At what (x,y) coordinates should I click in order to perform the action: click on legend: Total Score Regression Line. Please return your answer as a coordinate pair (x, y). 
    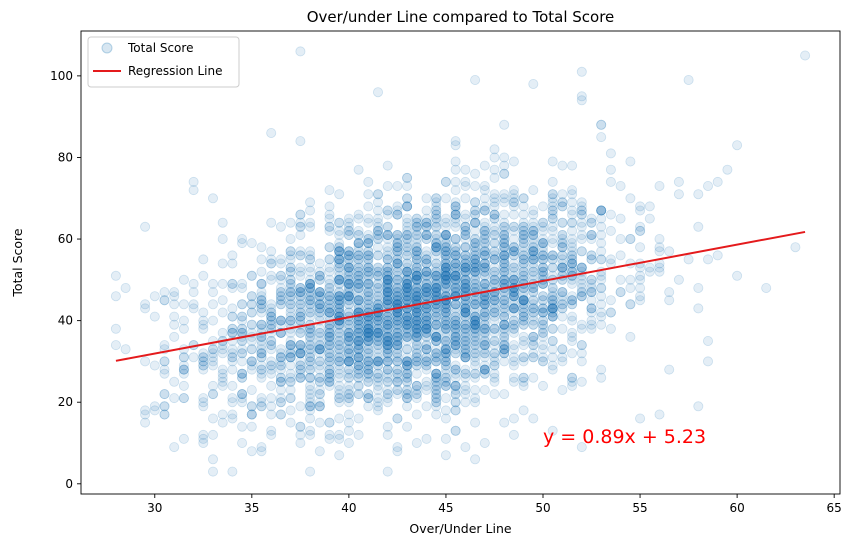
    Looking at the image, I should click on (163, 62).